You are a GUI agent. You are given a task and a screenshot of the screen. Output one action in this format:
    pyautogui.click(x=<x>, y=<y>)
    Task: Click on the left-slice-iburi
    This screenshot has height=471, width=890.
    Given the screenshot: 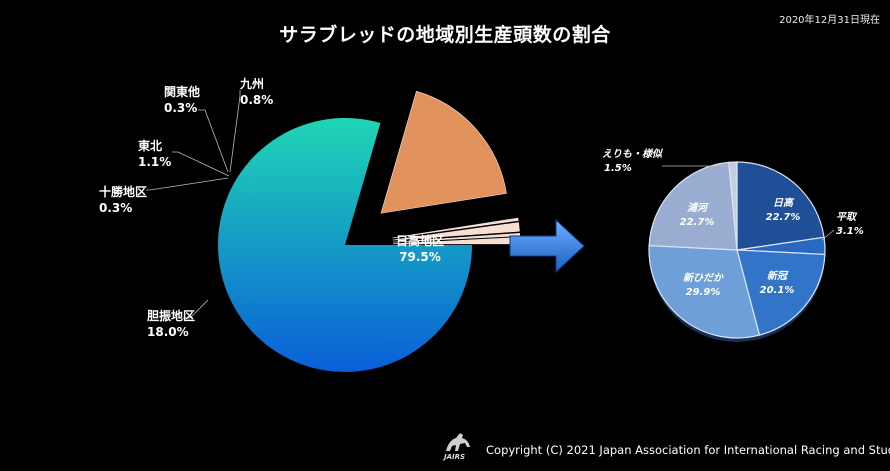 What is the action you would take?
    pyautogui.click(x=443, y=152)
    